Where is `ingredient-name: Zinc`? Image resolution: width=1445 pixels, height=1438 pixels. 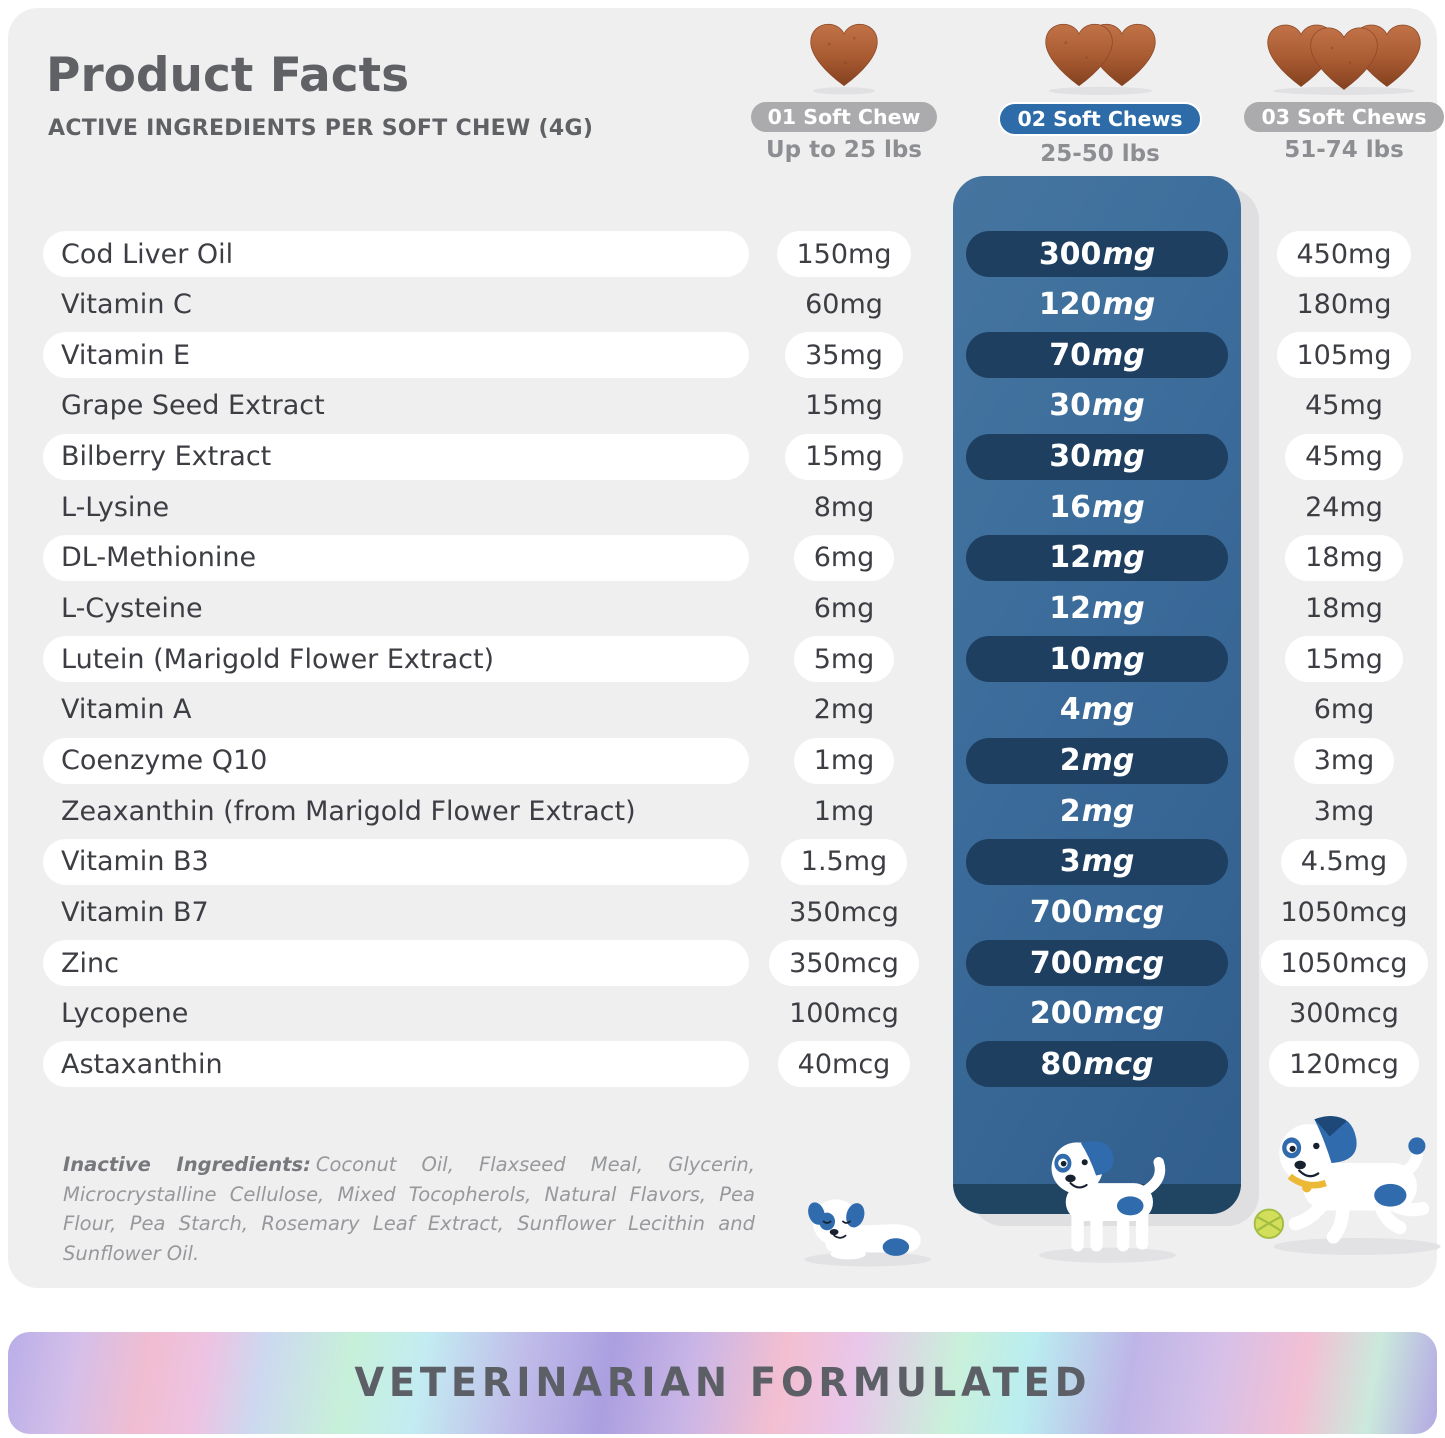
ingredient-name: Zinc is located at coordinates (90, 963).